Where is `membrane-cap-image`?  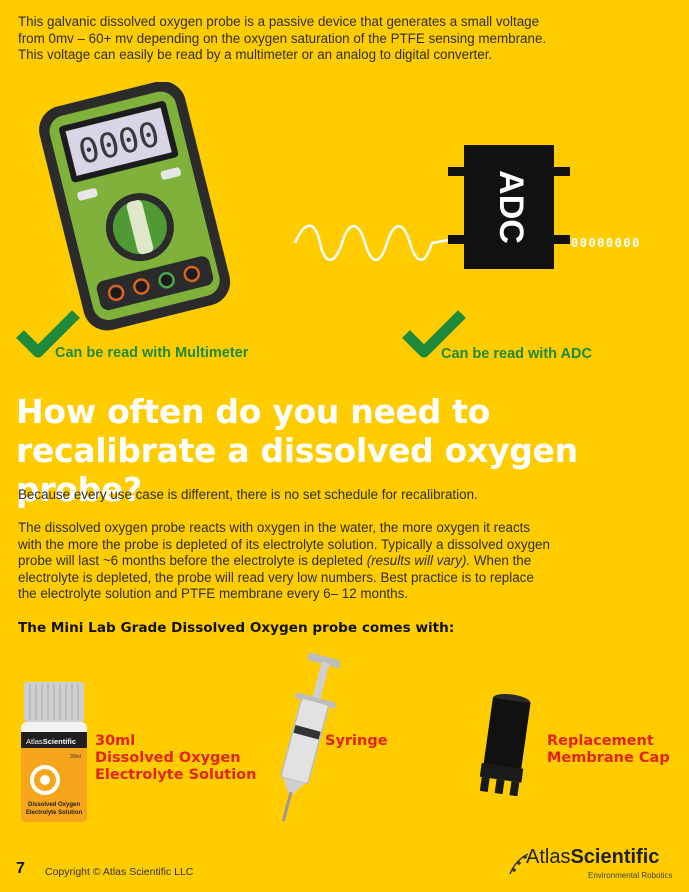
membrane-cap-image is located at coordinates (505, 745).